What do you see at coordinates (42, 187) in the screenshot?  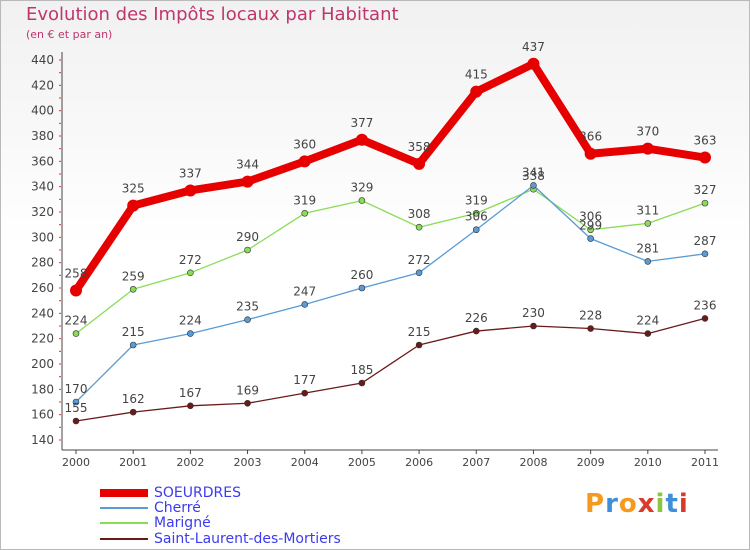 I see `y-tick-label: 340` at bounding box center [42, 187].